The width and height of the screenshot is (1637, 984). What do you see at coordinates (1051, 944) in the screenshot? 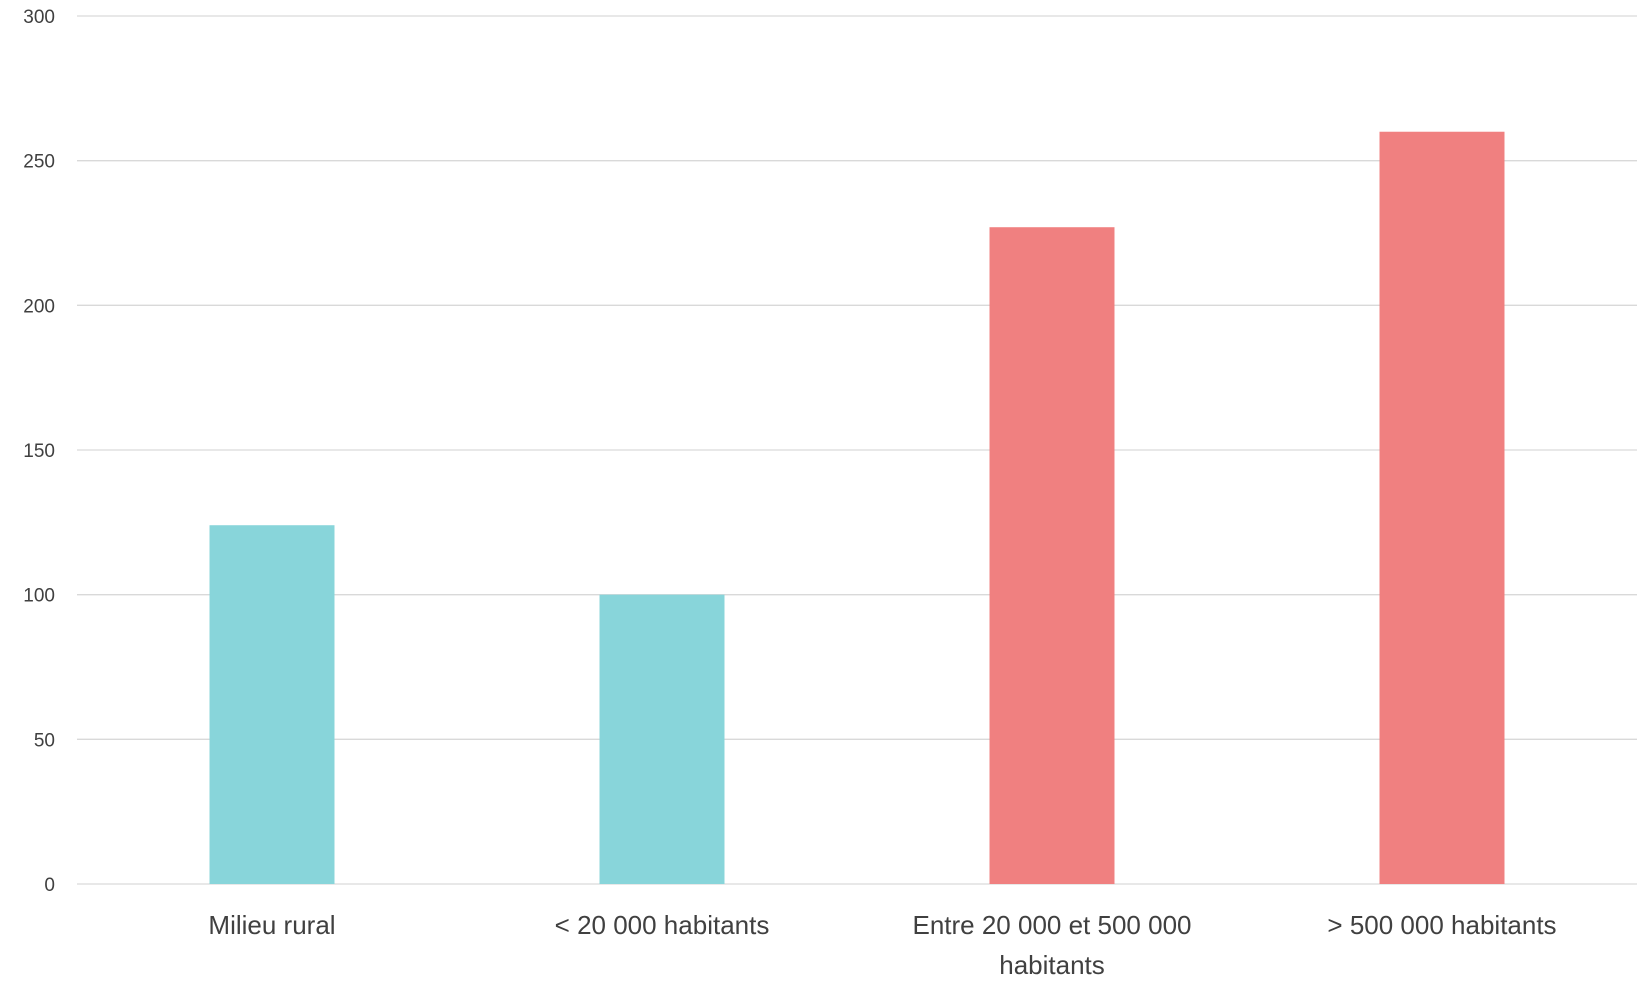
I see `x-tick-label: Entre 20 000 et 500 000 habitants` at bounding box center [1051, 944].